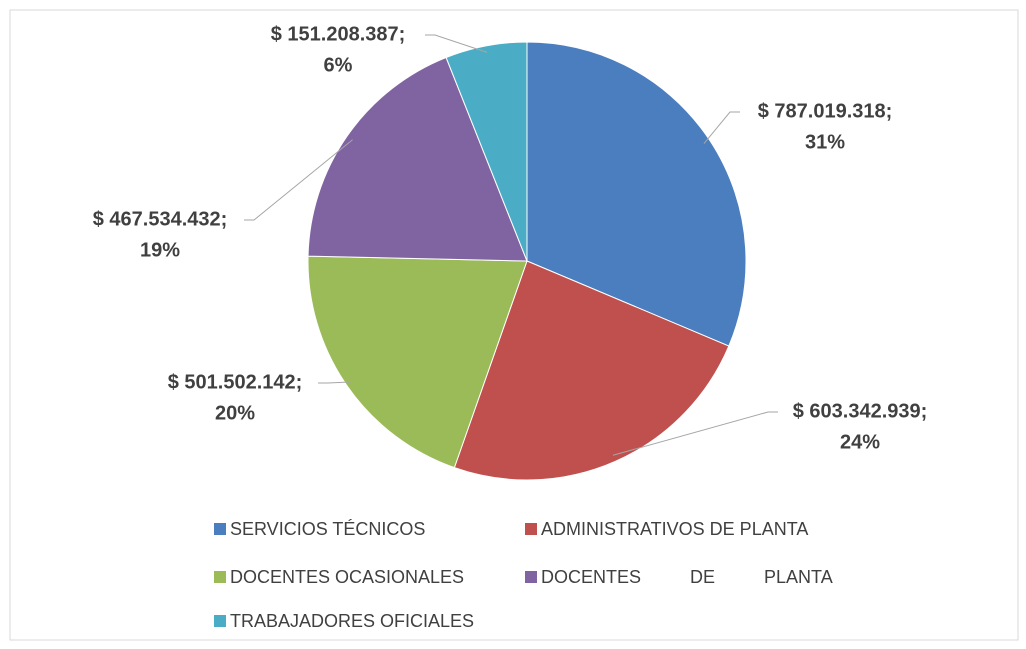  Describe the element at coordinates (160, 250) in the screenshot. I see `percent-label: 19%` at that location.